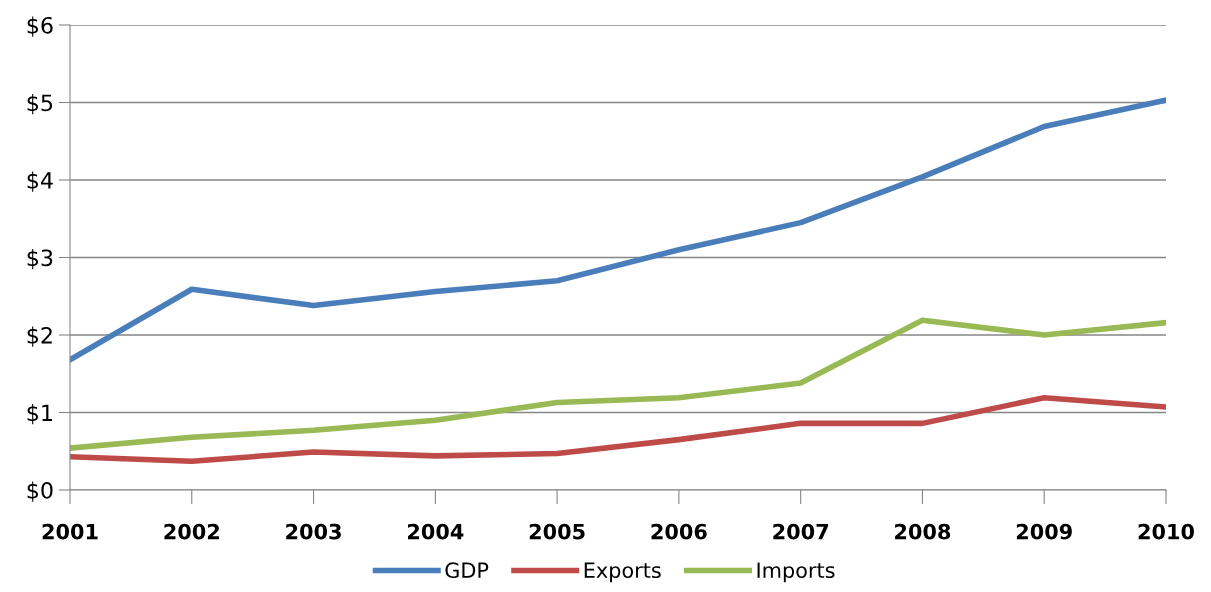  What do you see at coordinates (40, 181) in the screenshot?
I see `y-tick-label: $4` at bounding box center [40, 181].